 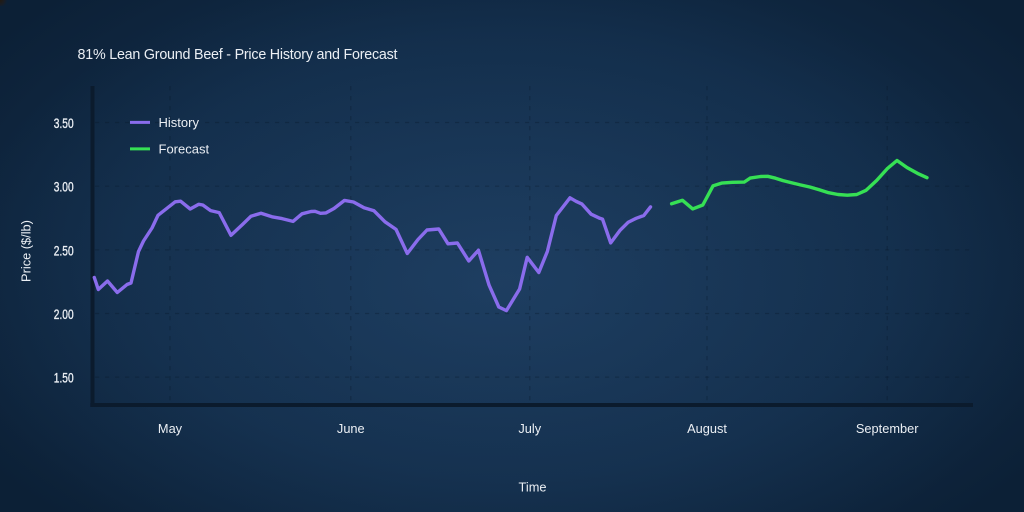 What do you see at coordinates (170, 428) in the screenshot?
I see `svg-text: May` at bounding box center [170, 428].